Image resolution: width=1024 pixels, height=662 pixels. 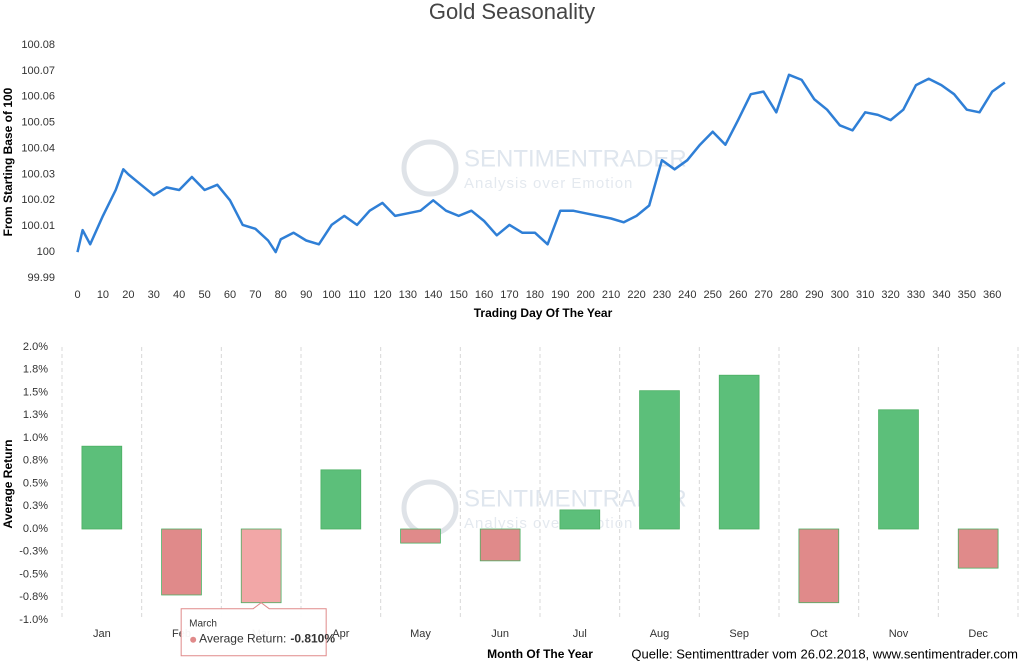 I want to click on x-tick-label: 320, so click(x=890, y=295).